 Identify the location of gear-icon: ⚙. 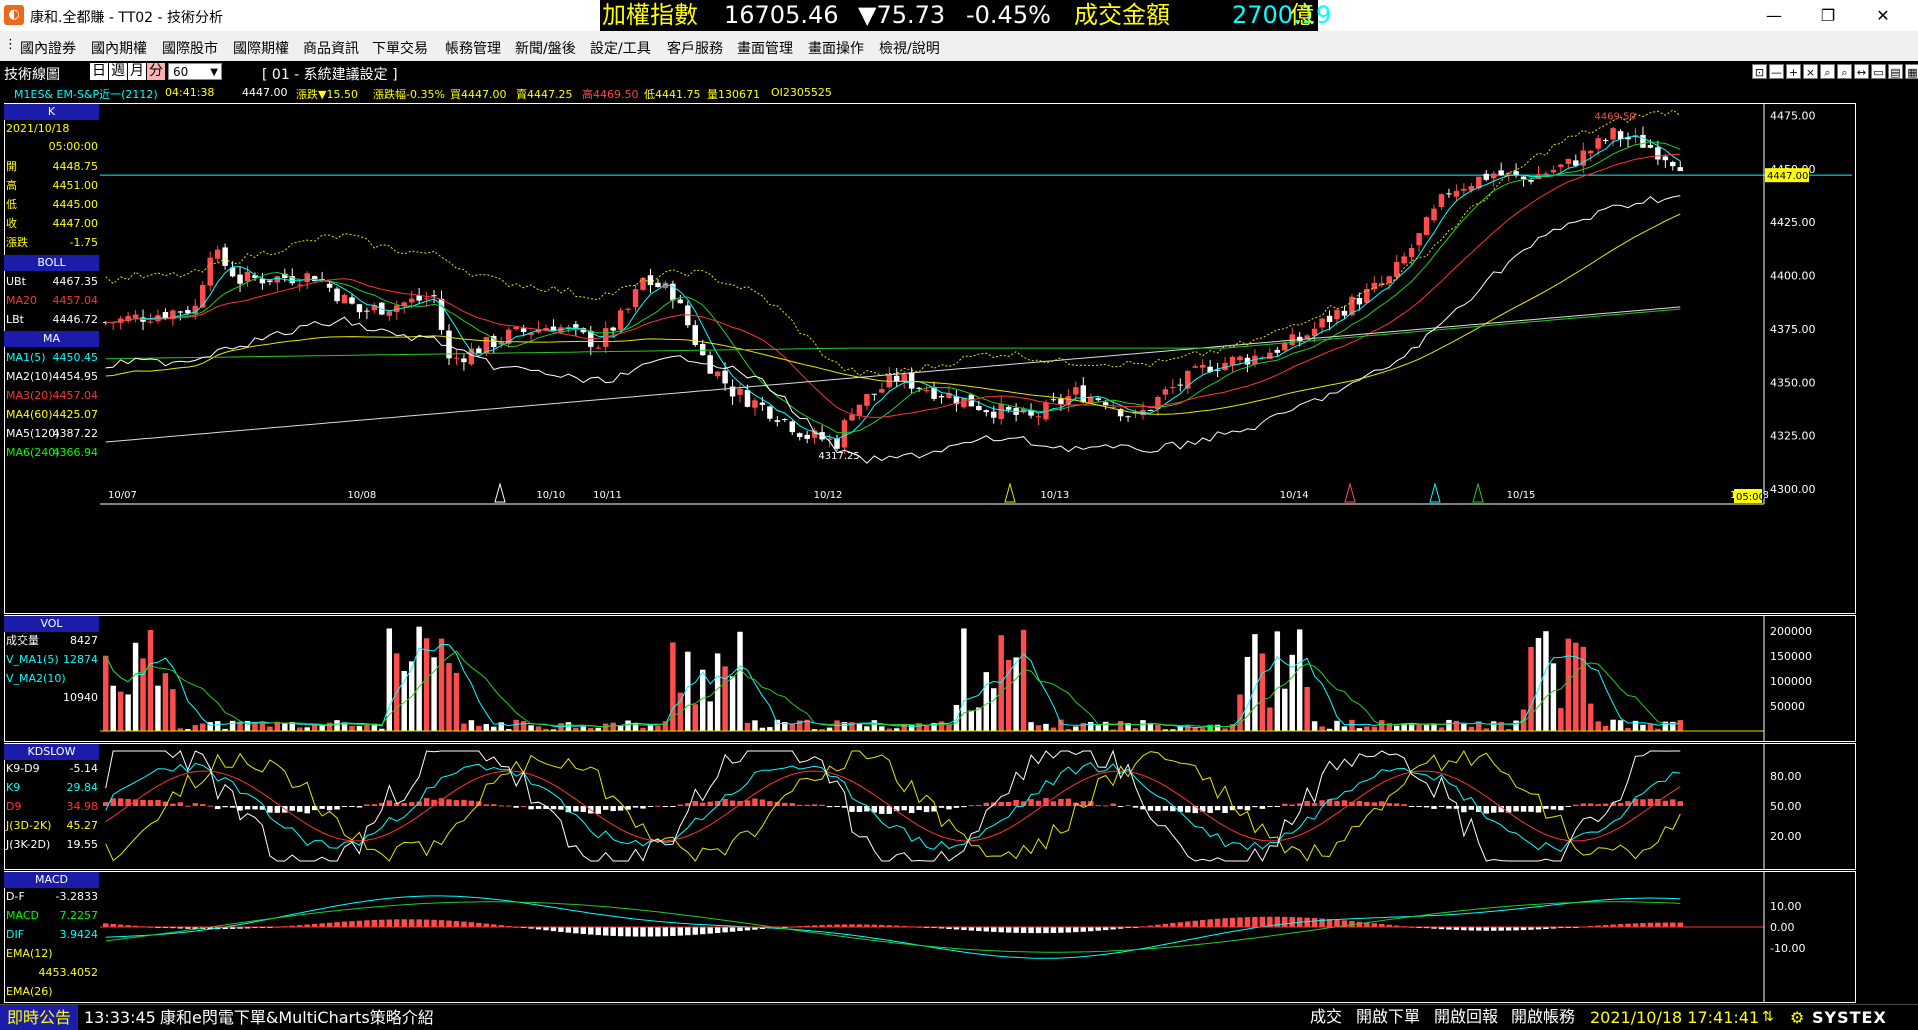
(1797, 1017).